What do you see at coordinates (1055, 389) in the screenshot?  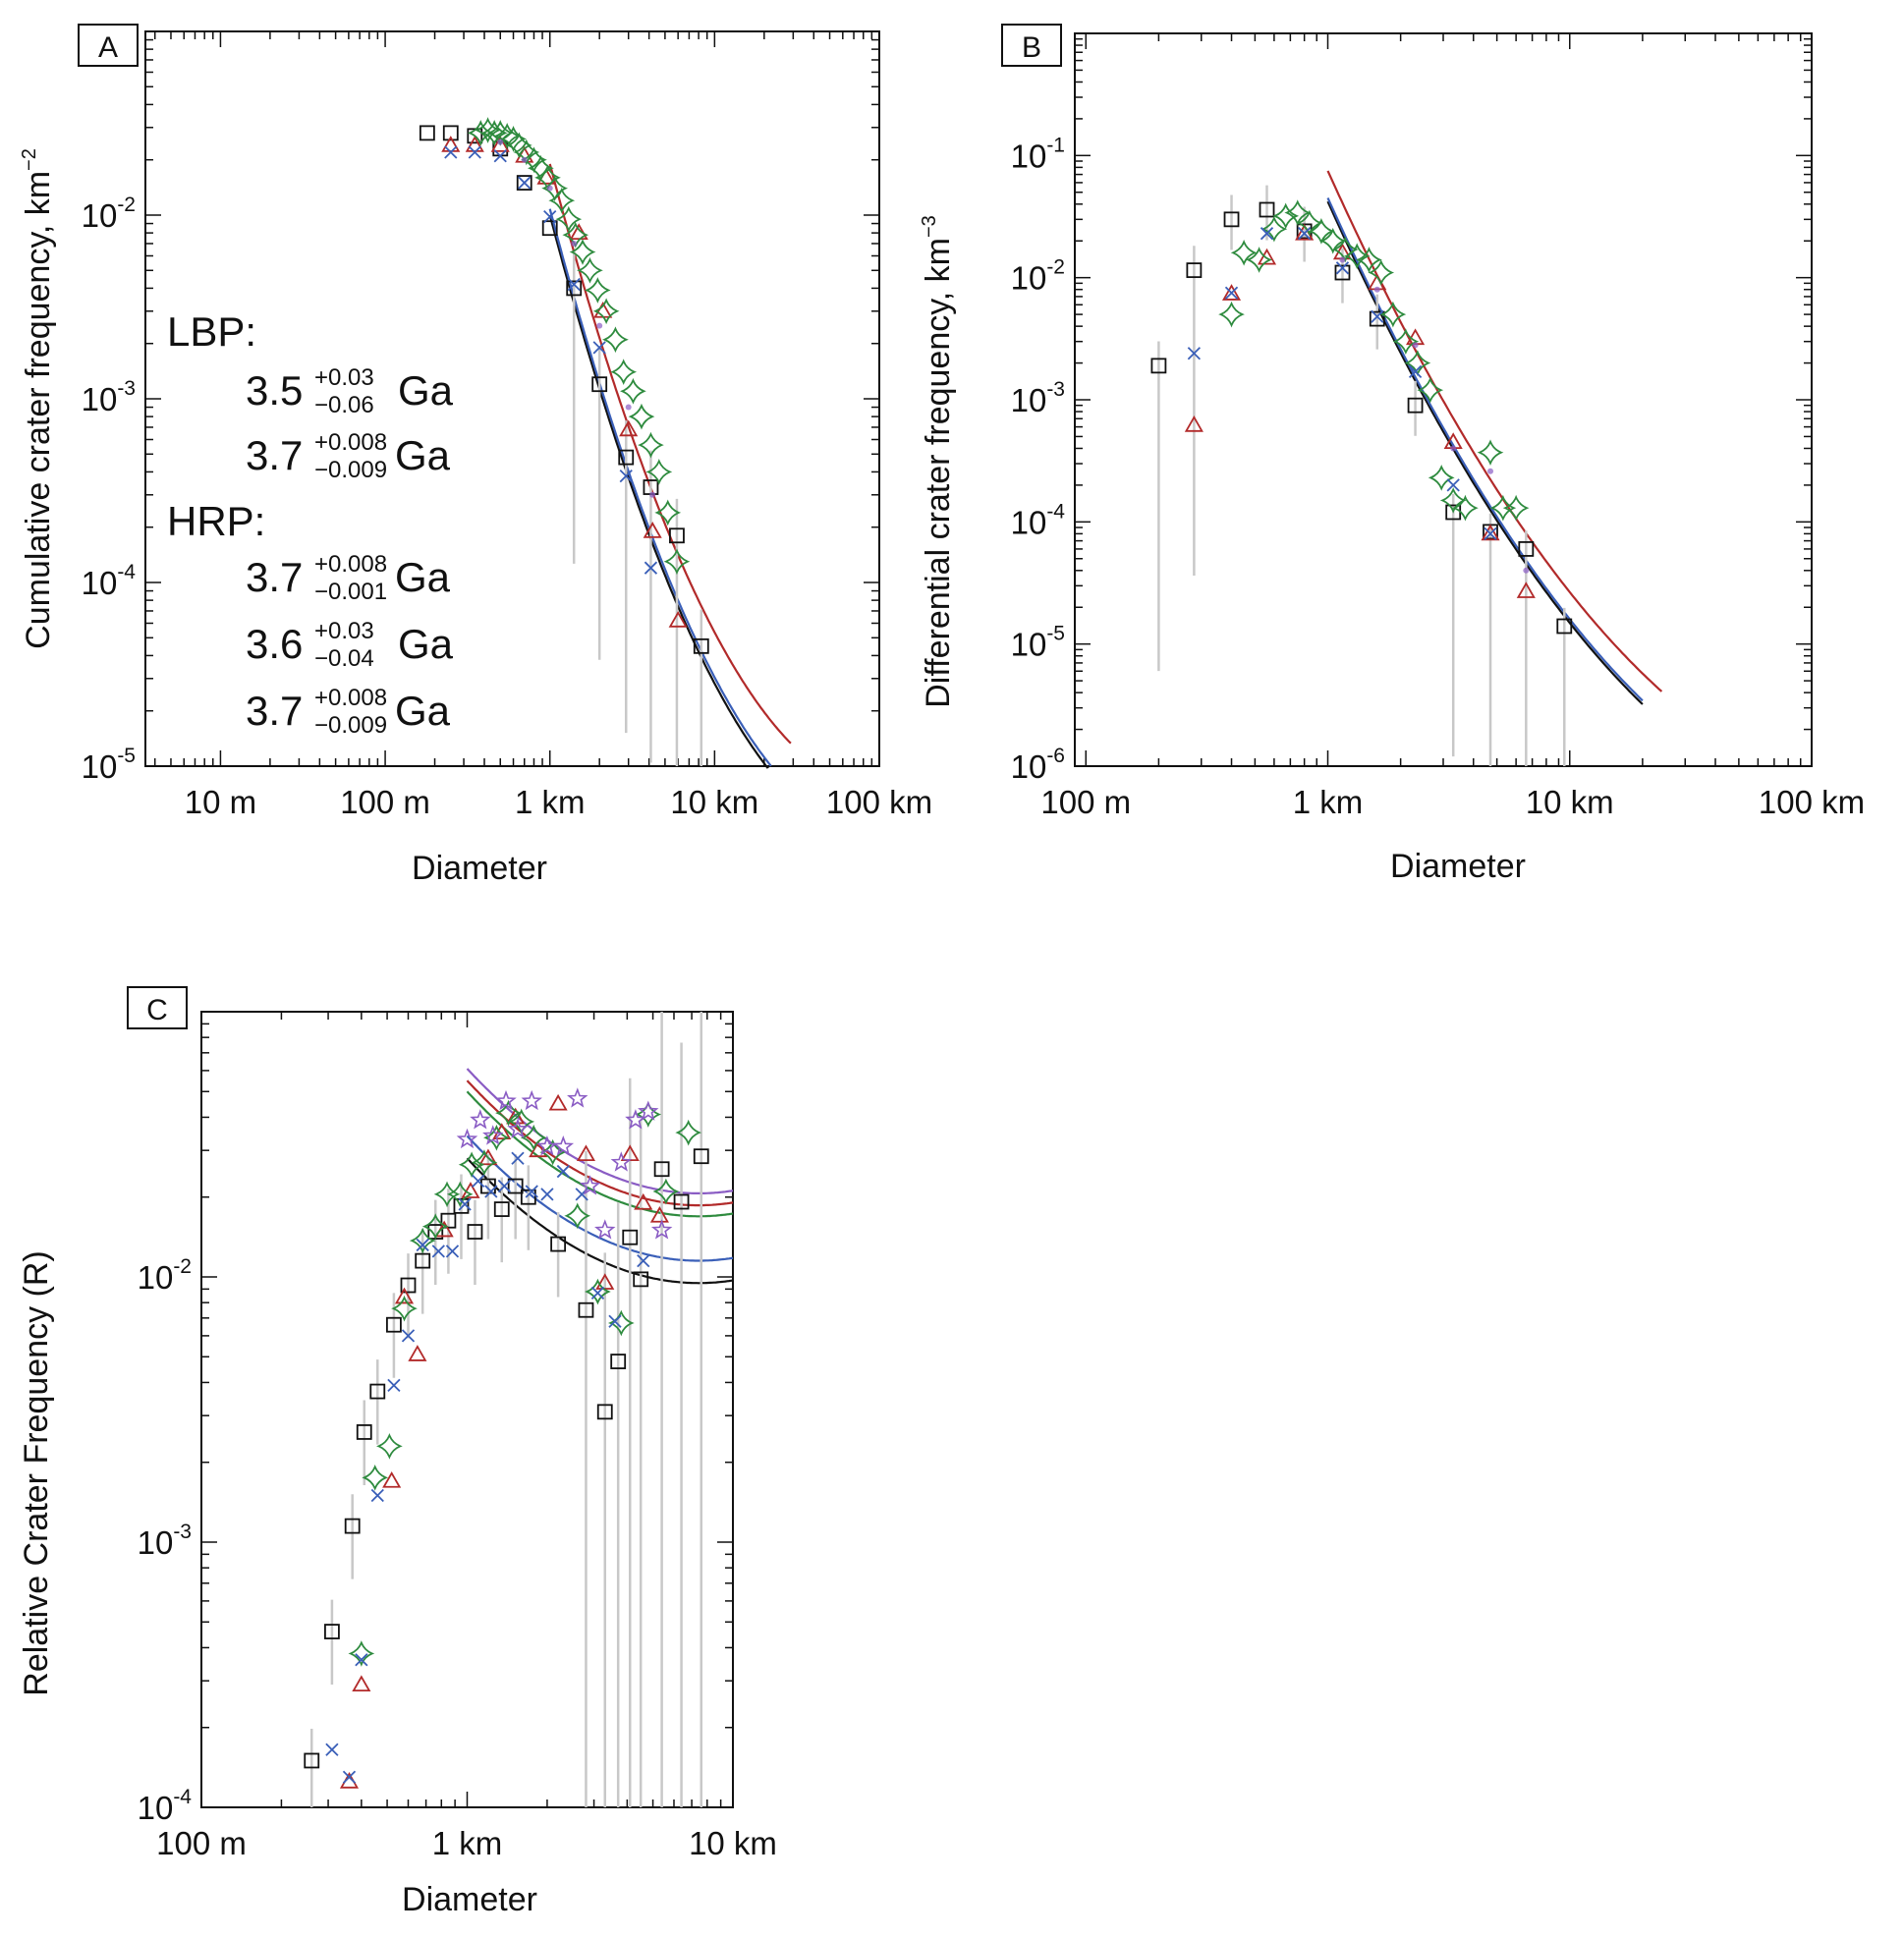 I see `y-tick-exp: -3` at bounding box center [1055, 389].